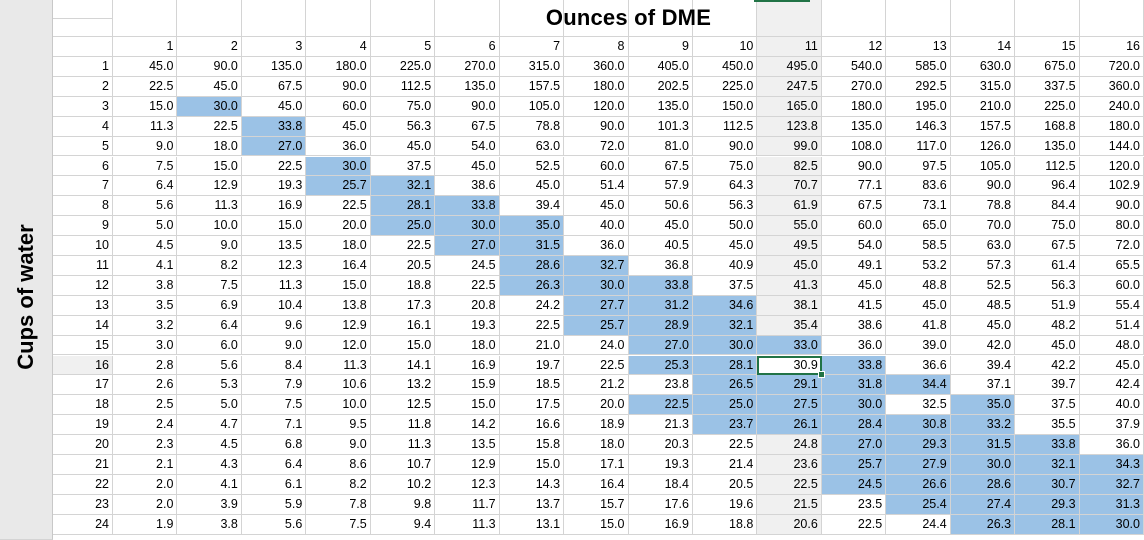 This screenshot has width=1144, height=540. Describe the element at coordinates (854, 425) in the screenshot. I see `data-cell: 28.4` at that location.